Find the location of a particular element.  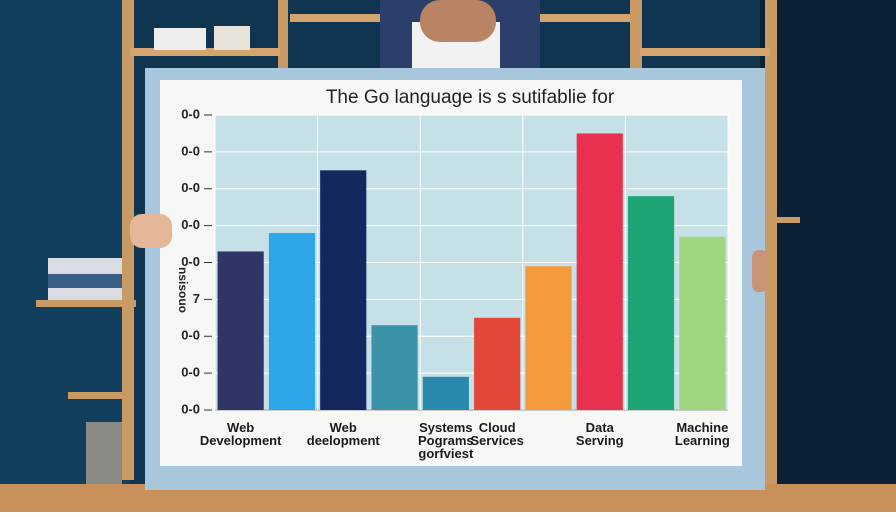

y-axis-label: nsisouo is located at coordinates (183, 290).